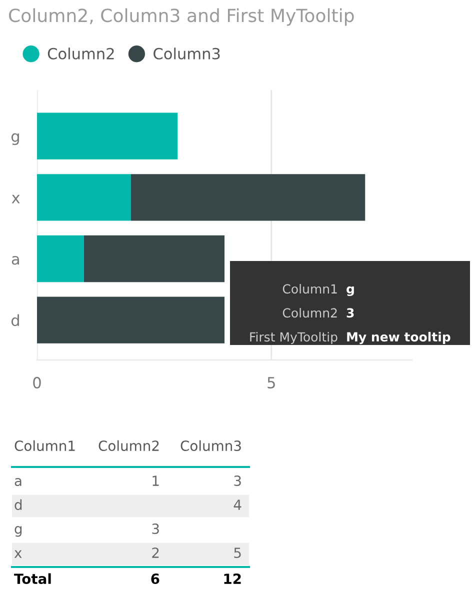  I want to click on annotation: Column1, so click(309, 289).